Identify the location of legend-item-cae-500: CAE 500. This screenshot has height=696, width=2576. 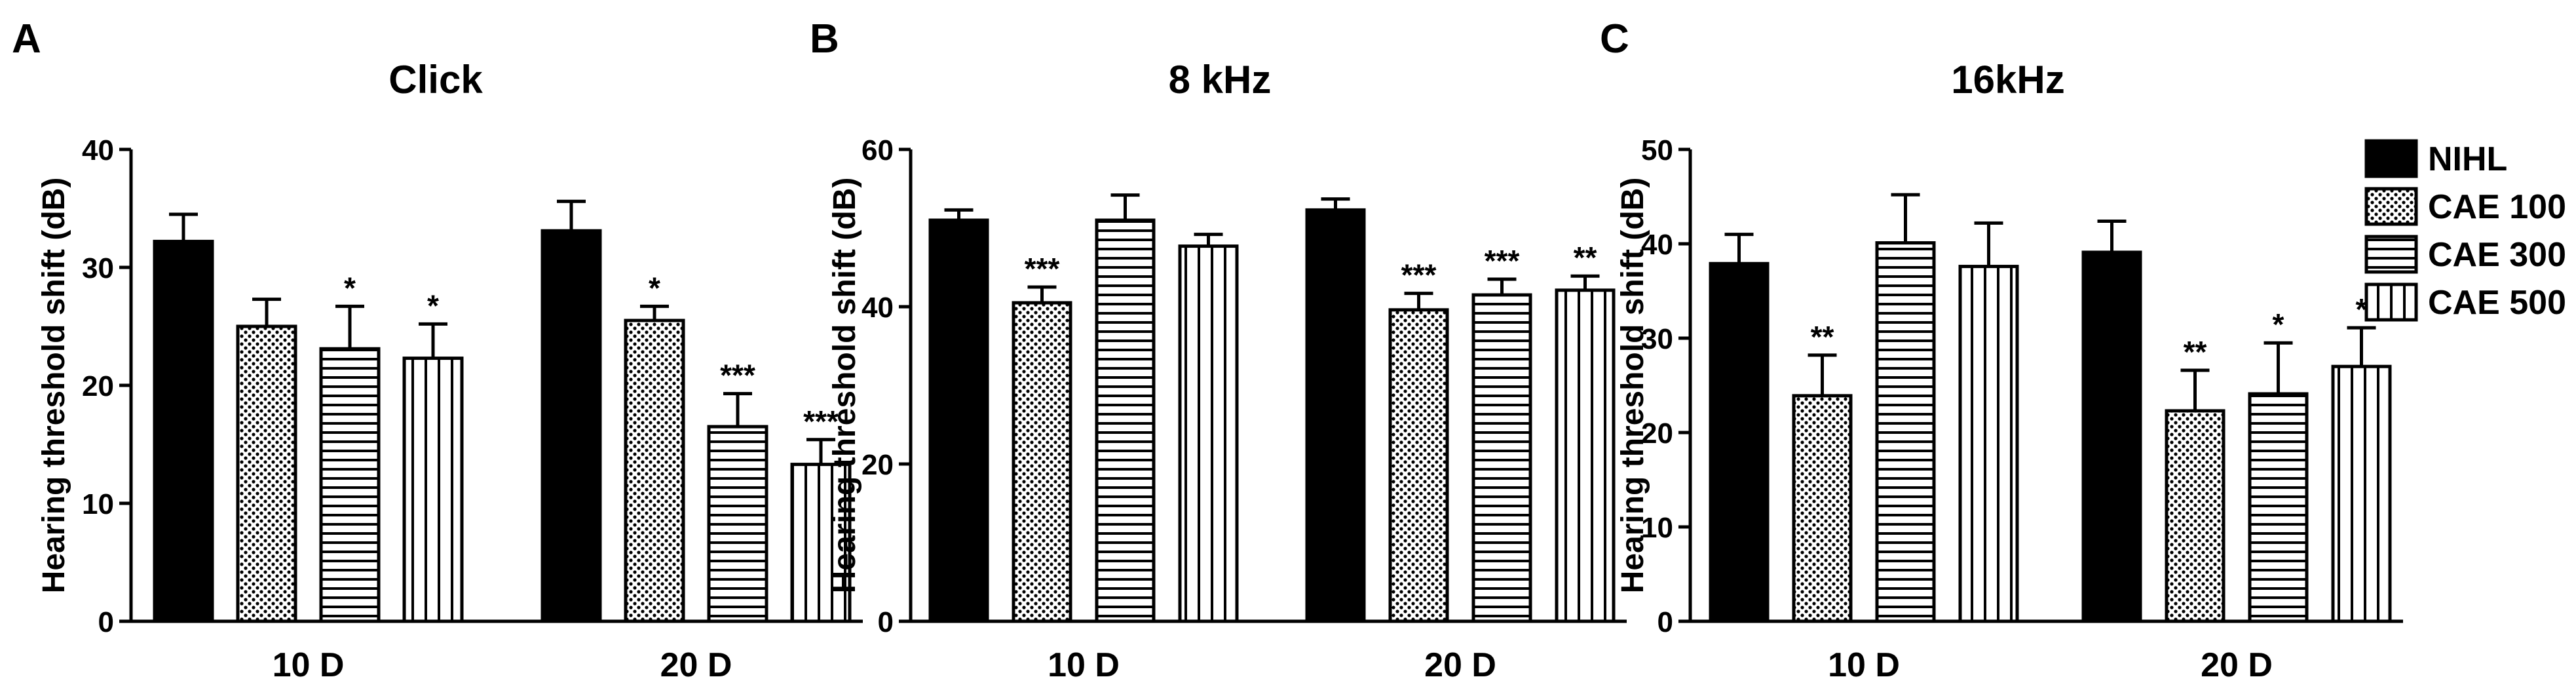
(2465, 302).